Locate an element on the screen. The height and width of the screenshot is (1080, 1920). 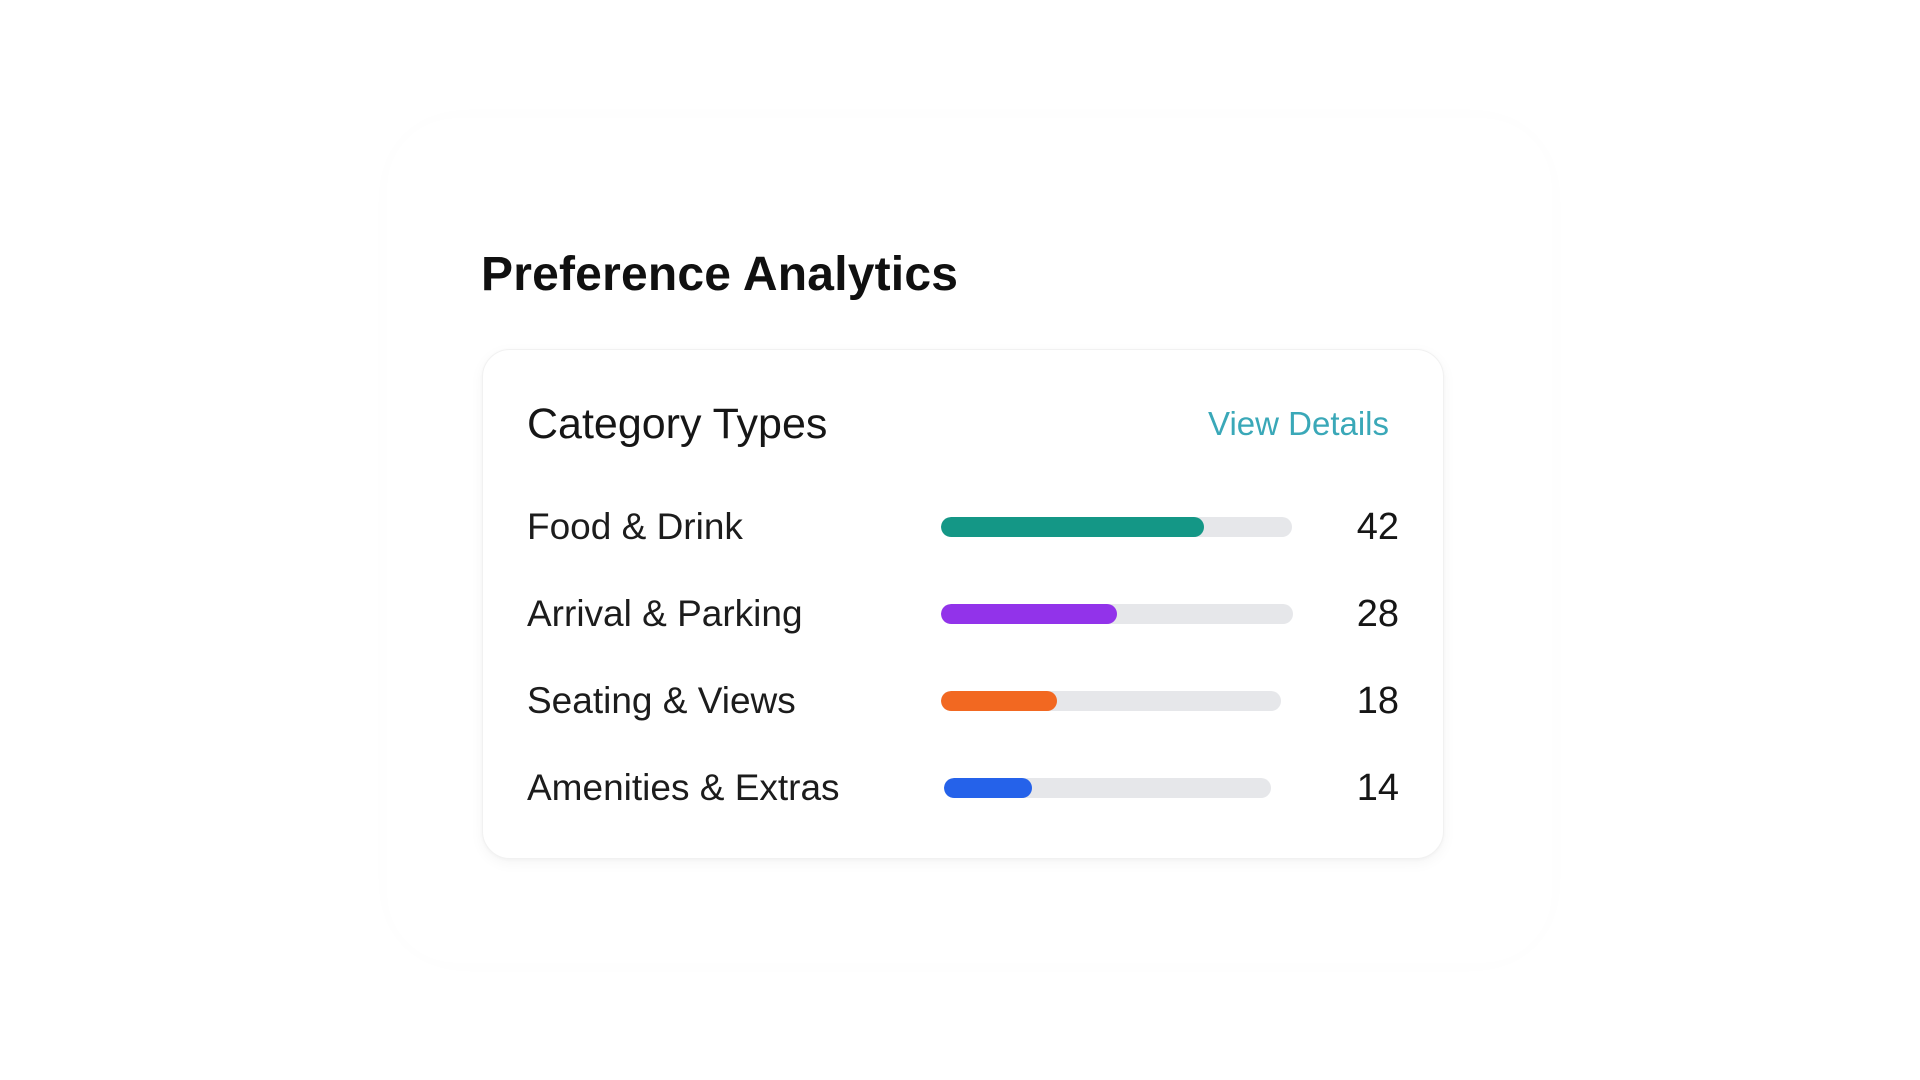
category-row-arrival-parking: Arrival & Parking 28 is located at coordinates (963, 630).